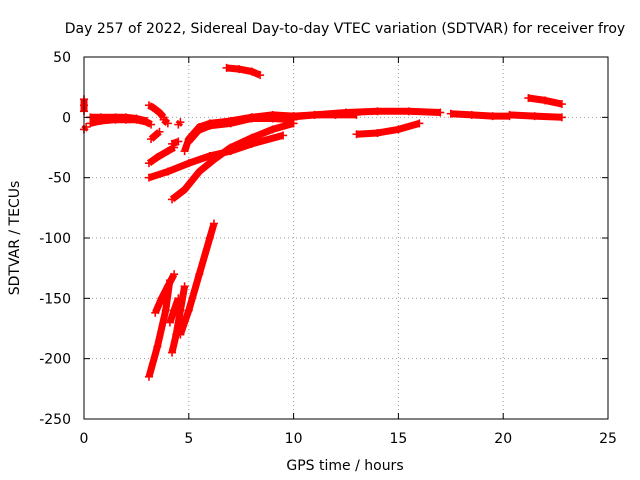 This screenshot has height=480, width=640. Describe the element at coordinates (55, 360) in the screenshot. I see `y-tick-label: -200` at that location.